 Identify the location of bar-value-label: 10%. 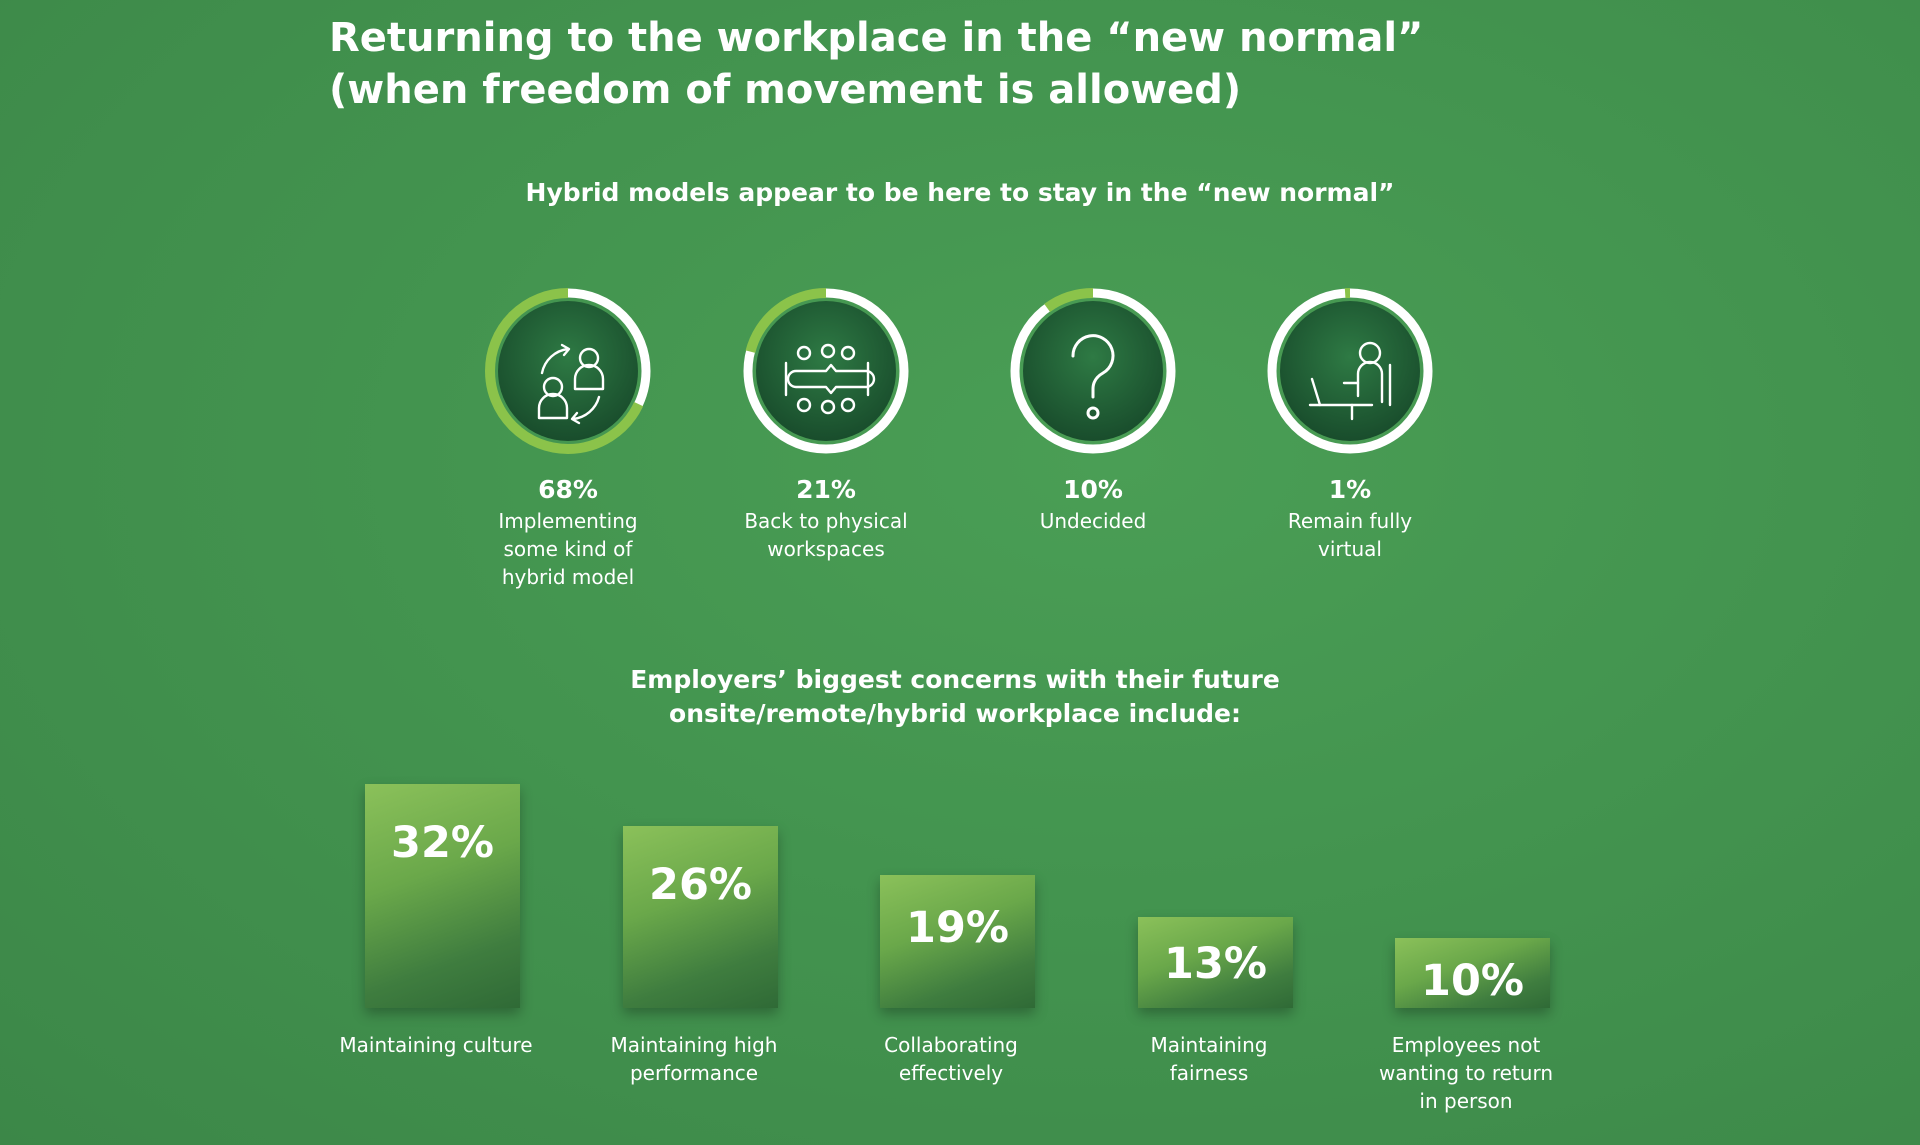
(1472, 981).